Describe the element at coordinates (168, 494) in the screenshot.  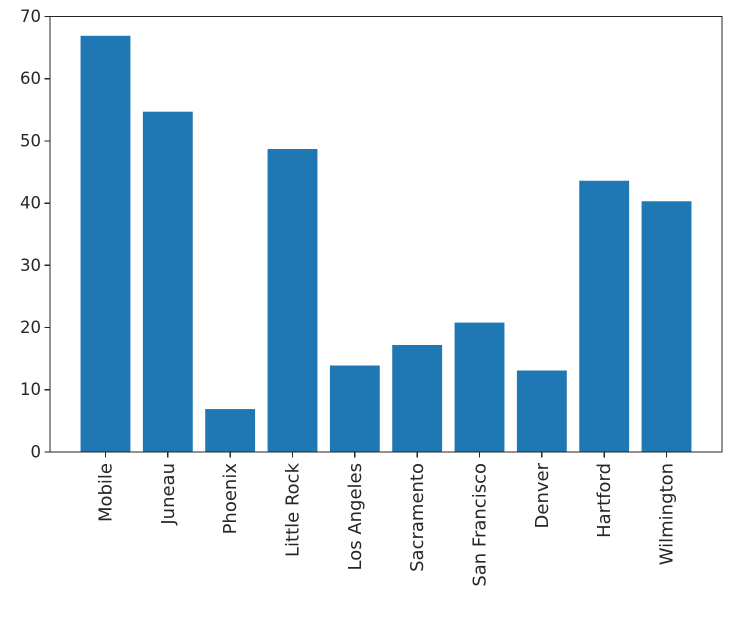
I see `x-tick-label-juneau: Juneau` at that location.